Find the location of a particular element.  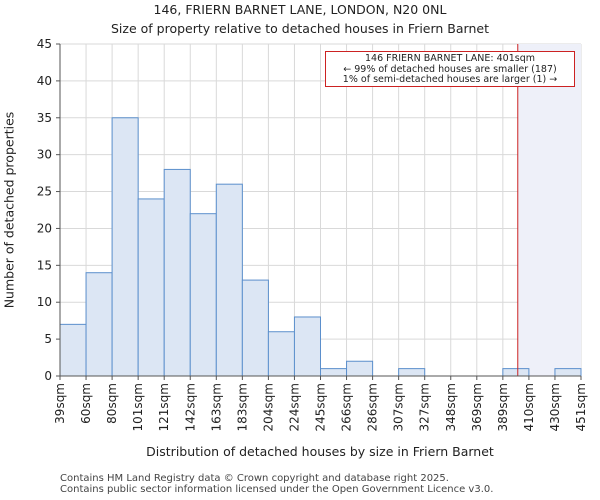

bar-266sqm is located at coordinates (360, 368).